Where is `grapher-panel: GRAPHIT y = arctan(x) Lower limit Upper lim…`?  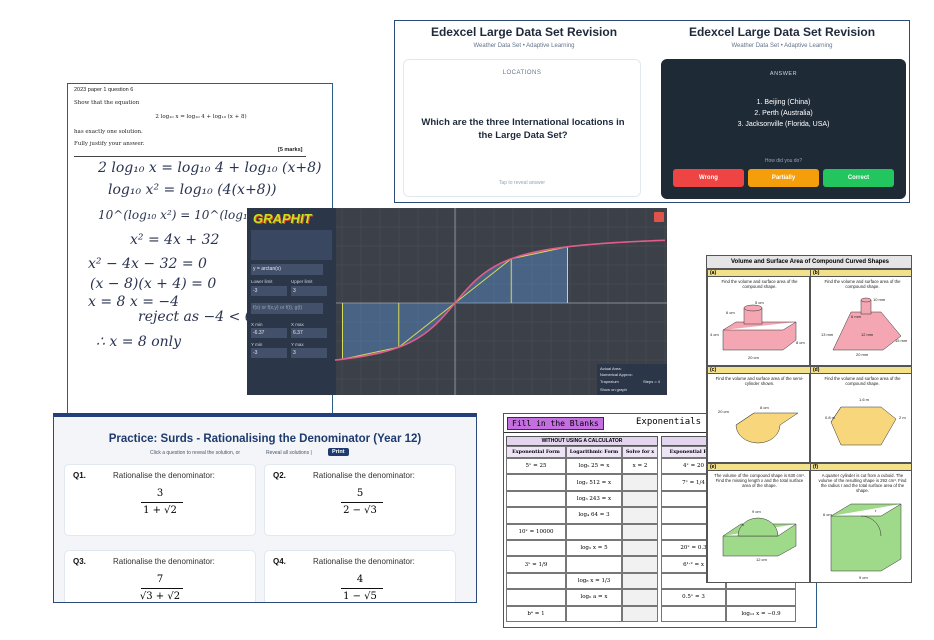
grapher-panel: GRAPHIT y = arctan(x) Lower limit Upper lim… is located at coordinates (457, 301).